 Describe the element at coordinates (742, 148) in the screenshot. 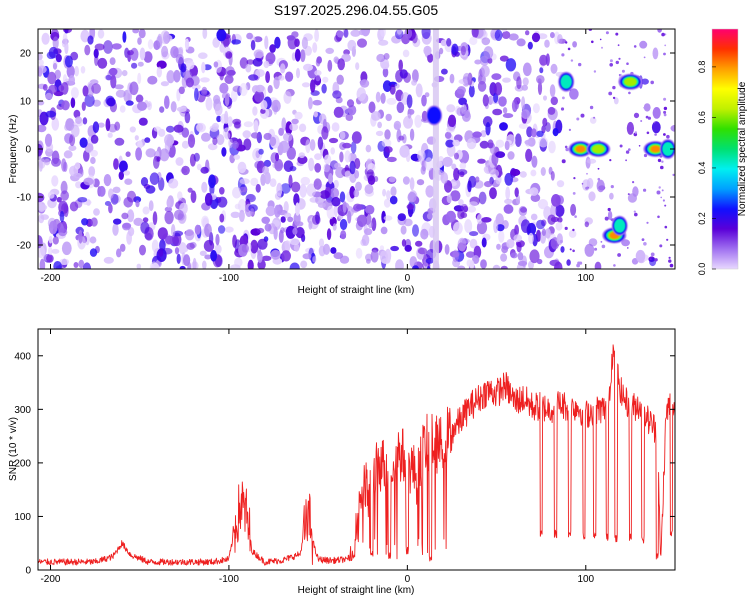

I see `colorbar-label: Normalized spectral amplitude` at that location.